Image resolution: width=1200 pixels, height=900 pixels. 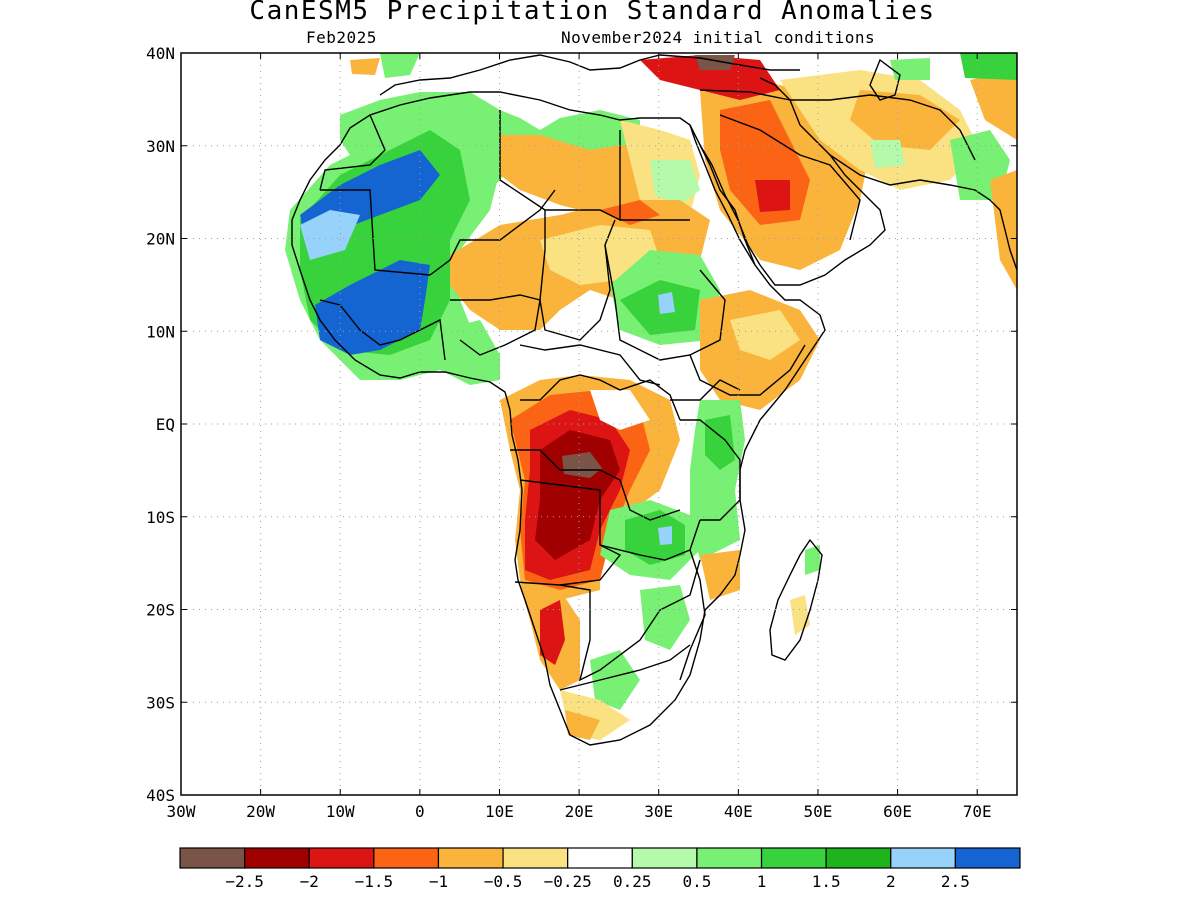 What do you see at coordinates (365, 66) in the screenshot?
I see `anomaly-europe-orange` at bounding box center [365, 66].